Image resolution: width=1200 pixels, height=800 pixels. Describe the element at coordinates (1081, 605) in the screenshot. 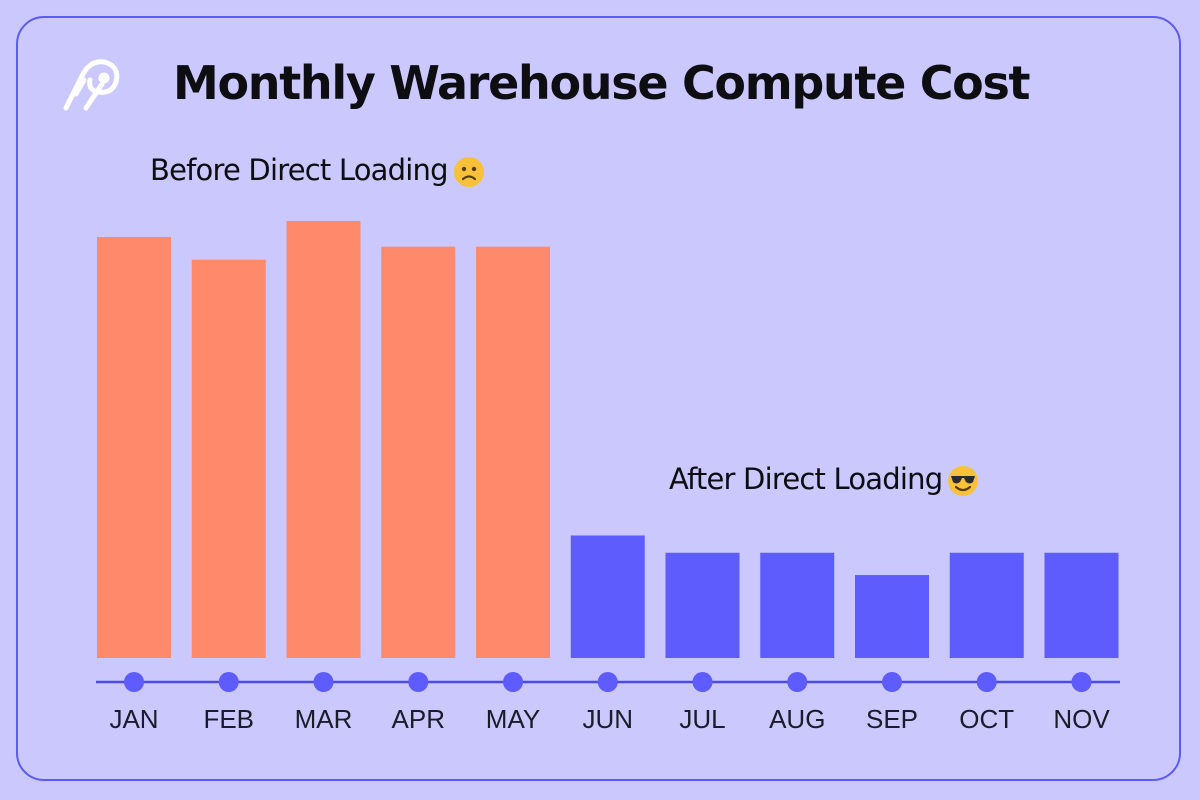

I see `bar-nov` at that location.